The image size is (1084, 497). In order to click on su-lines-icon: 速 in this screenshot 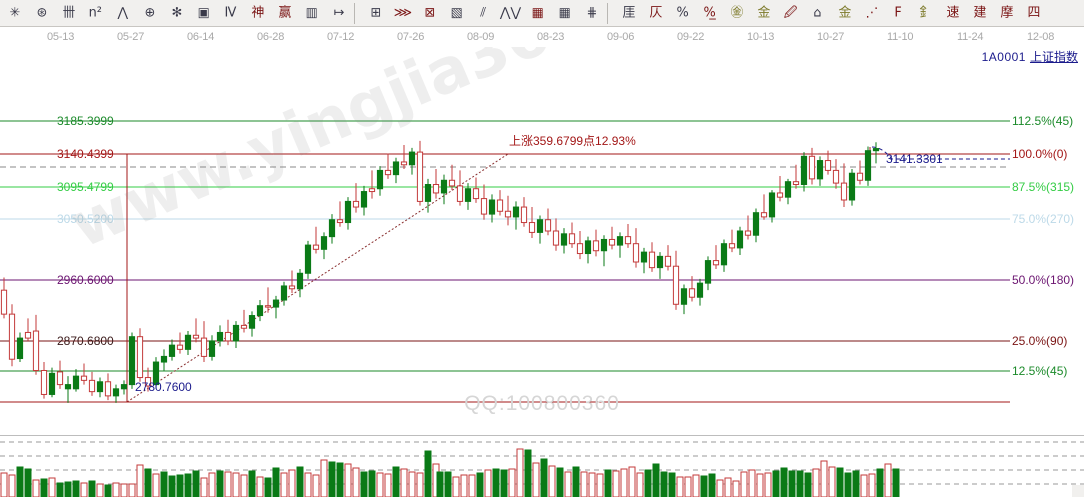, I will do `click(952, 13)`.